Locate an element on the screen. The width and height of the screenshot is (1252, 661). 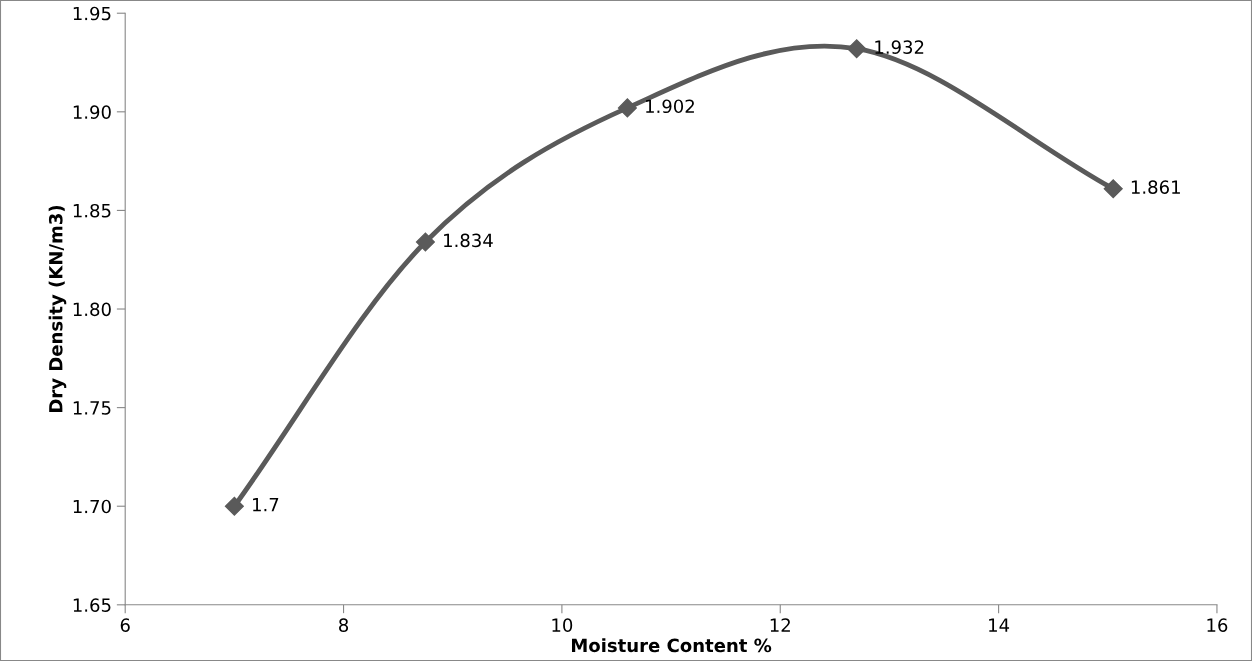
data-label: 1.7 is located at coordinates (266, 505).